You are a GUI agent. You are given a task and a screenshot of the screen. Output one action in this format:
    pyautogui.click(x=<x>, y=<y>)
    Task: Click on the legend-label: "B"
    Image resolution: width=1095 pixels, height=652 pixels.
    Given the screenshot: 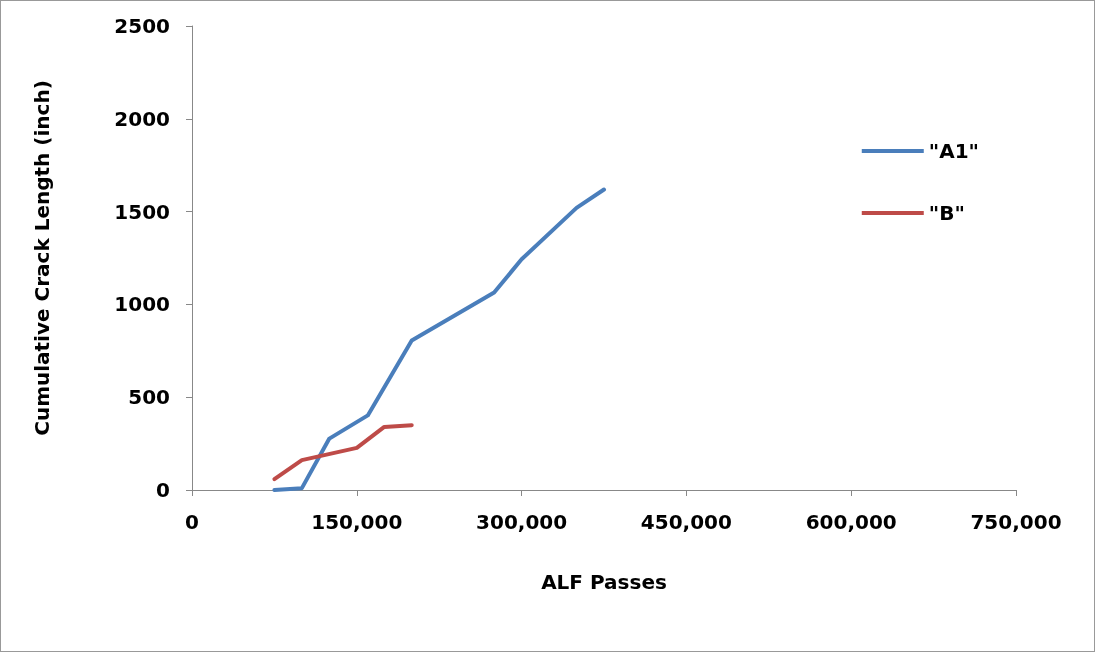 What is the action you would take?
    pyautogui.click(x=946, y=213)
    